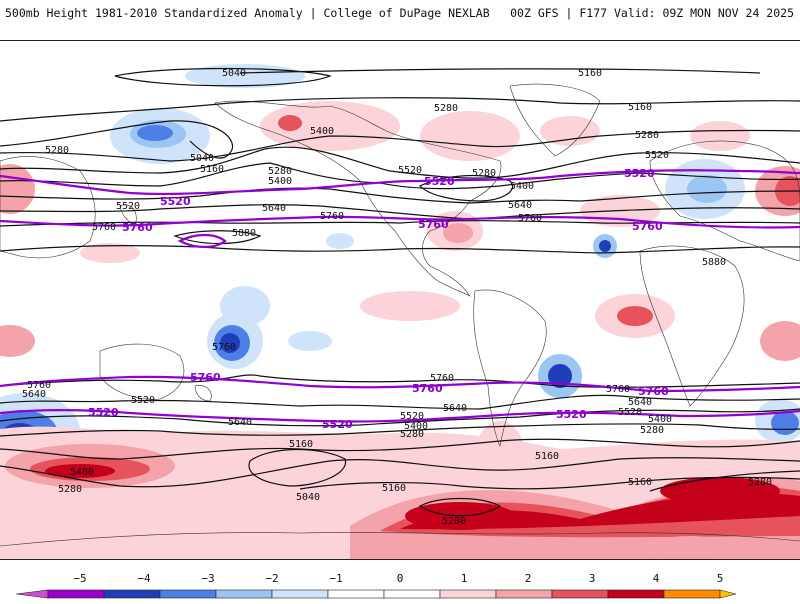 This screenshot has width=800, height=604. Describe the element at coordinates (207, 578) in the screenshot. I see `legend-tick: −3` at that location.